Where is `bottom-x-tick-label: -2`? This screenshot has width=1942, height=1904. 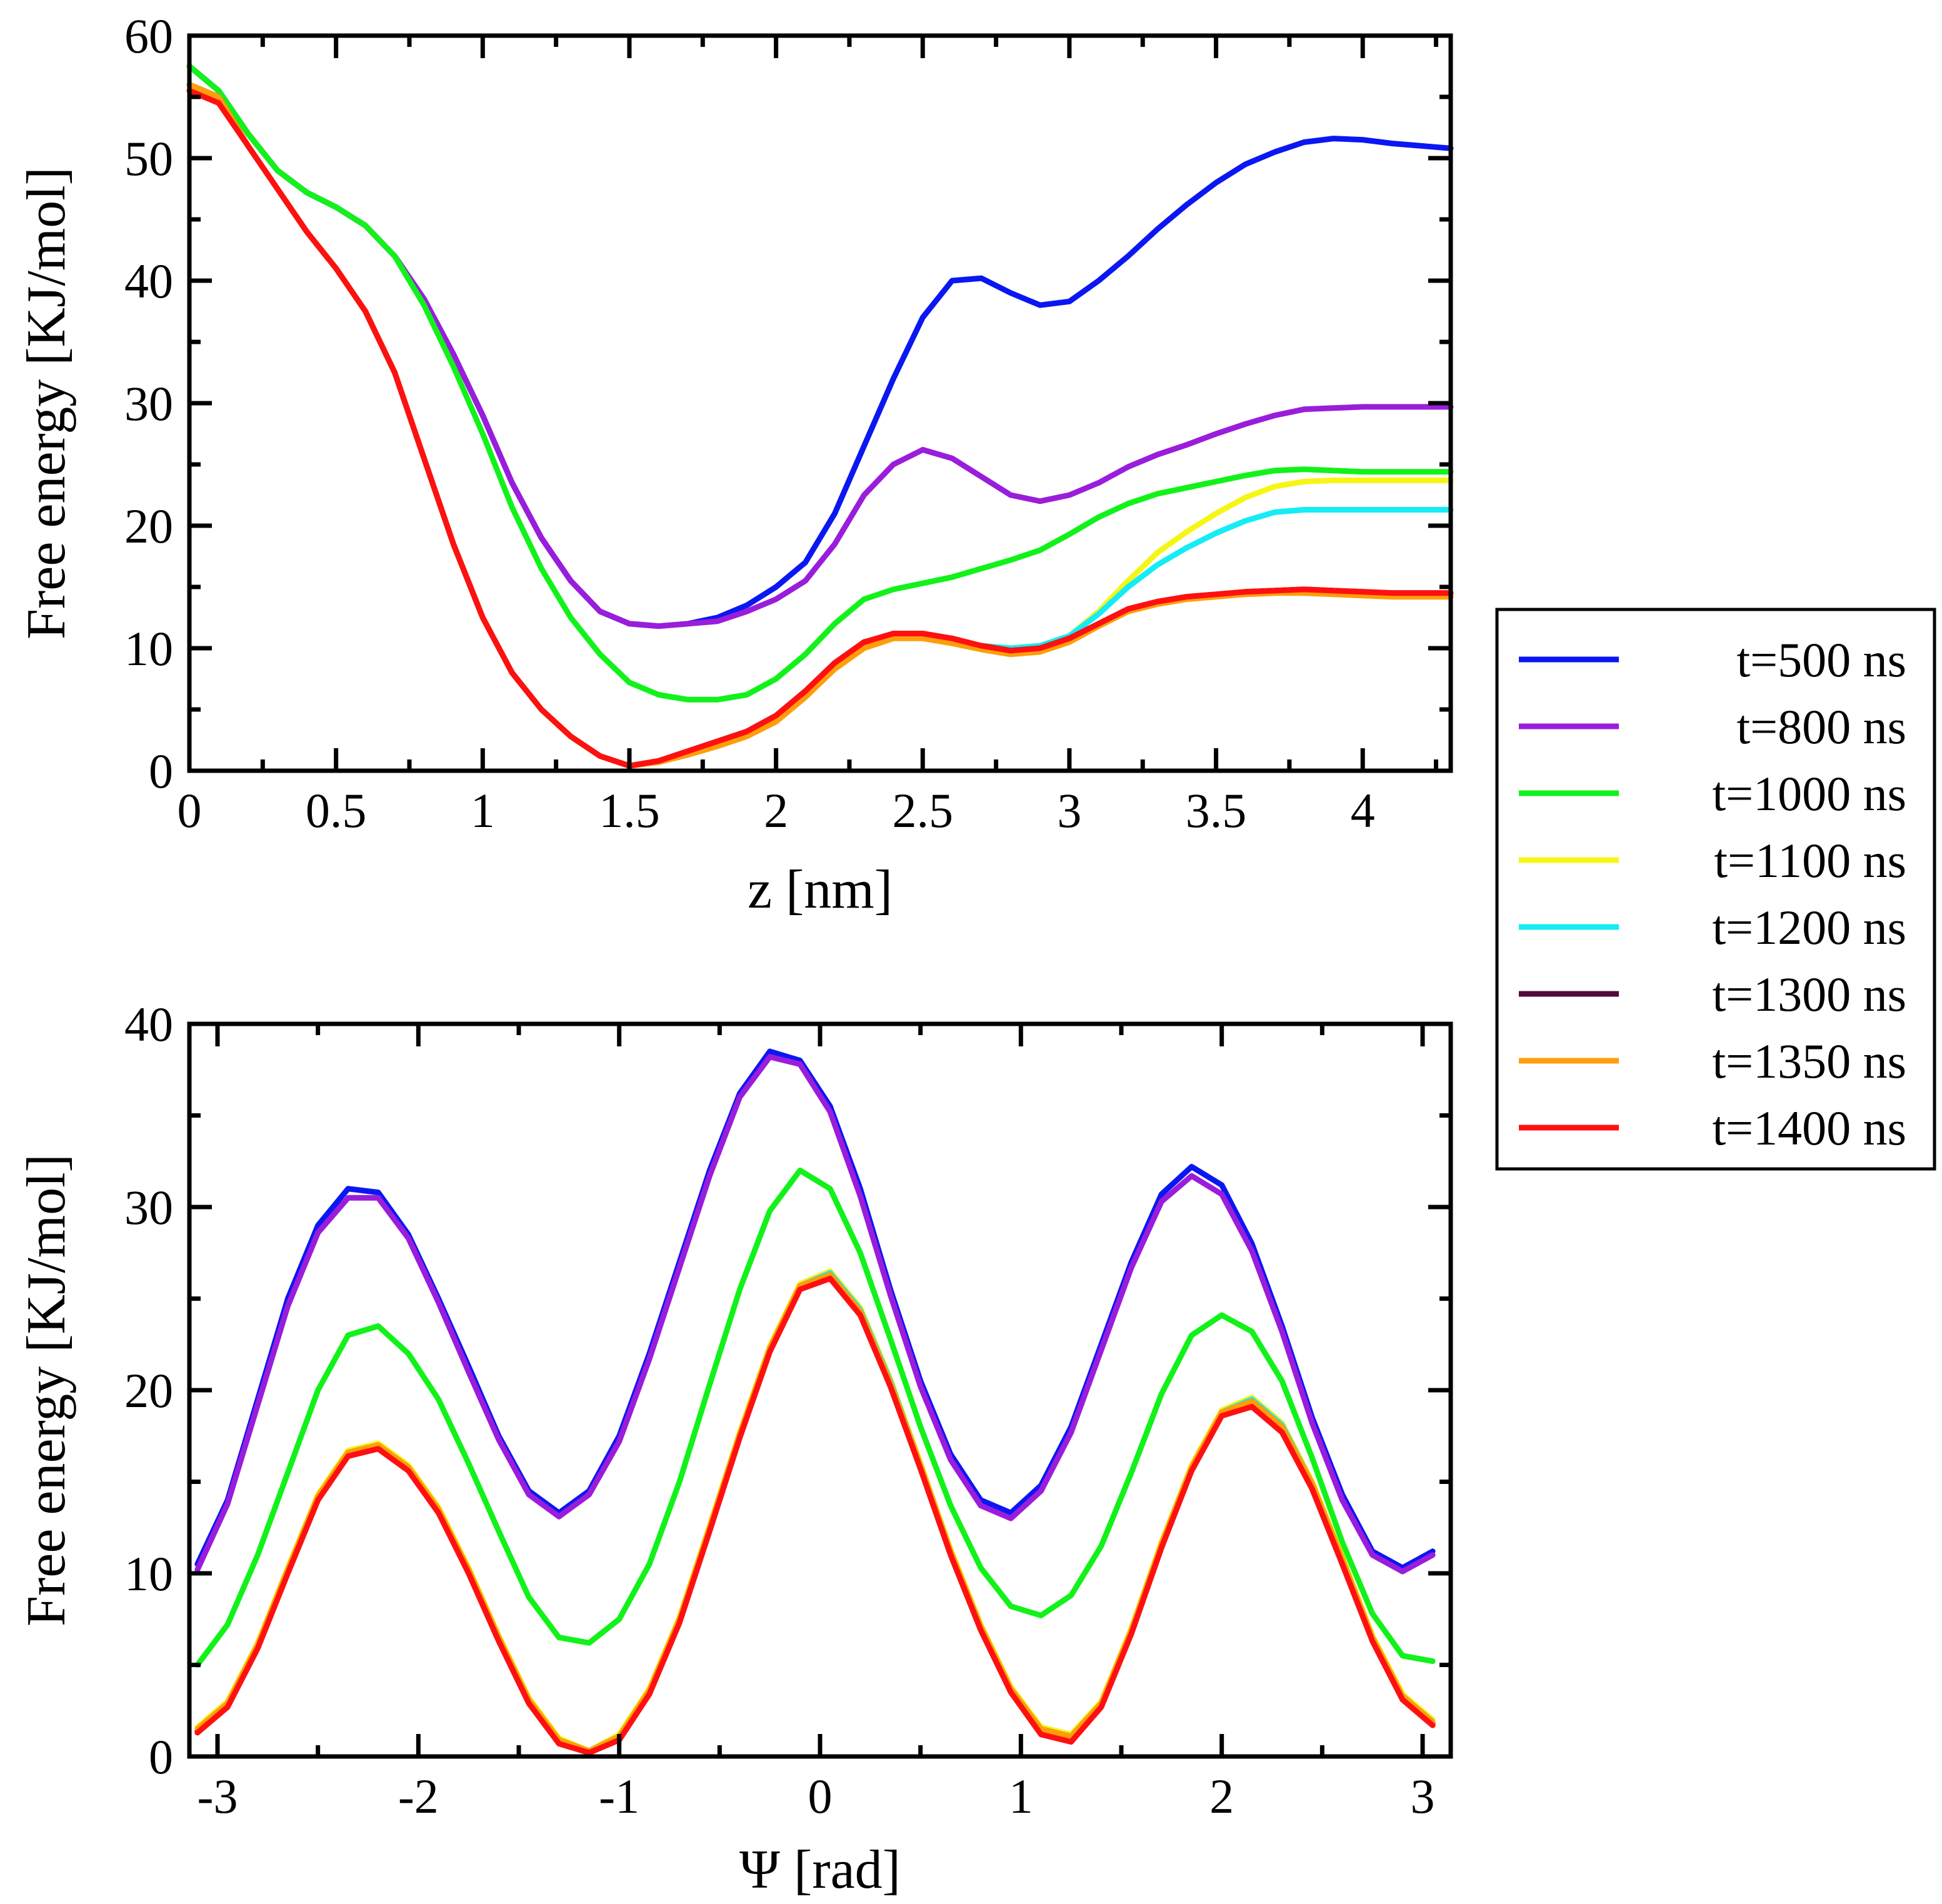
bottom-x-tick-label: -2 is located at coordinates (418, 1796).